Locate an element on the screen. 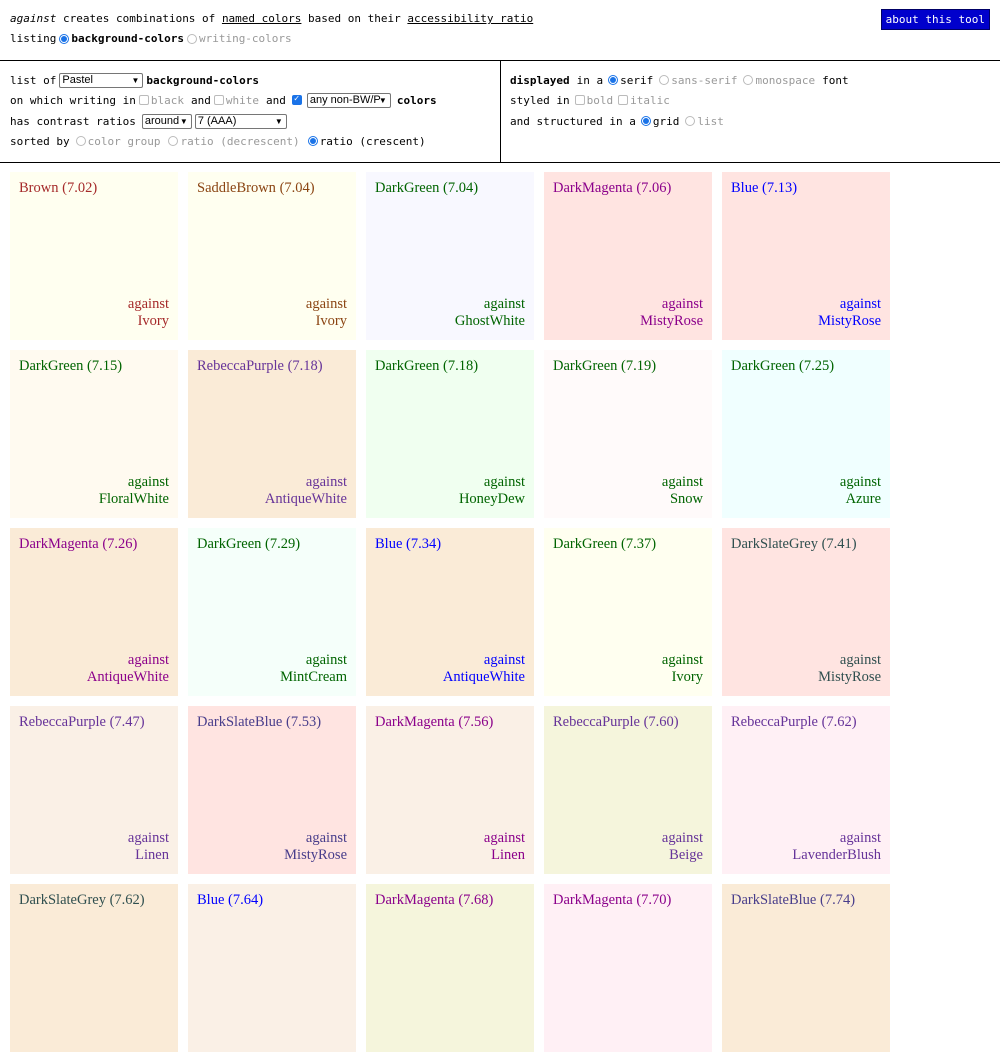 Image resolution: width=1000 pixels, height=1052 pixels. card-fg-name: DarkSlateGrey is located at coordinates (62, 900).